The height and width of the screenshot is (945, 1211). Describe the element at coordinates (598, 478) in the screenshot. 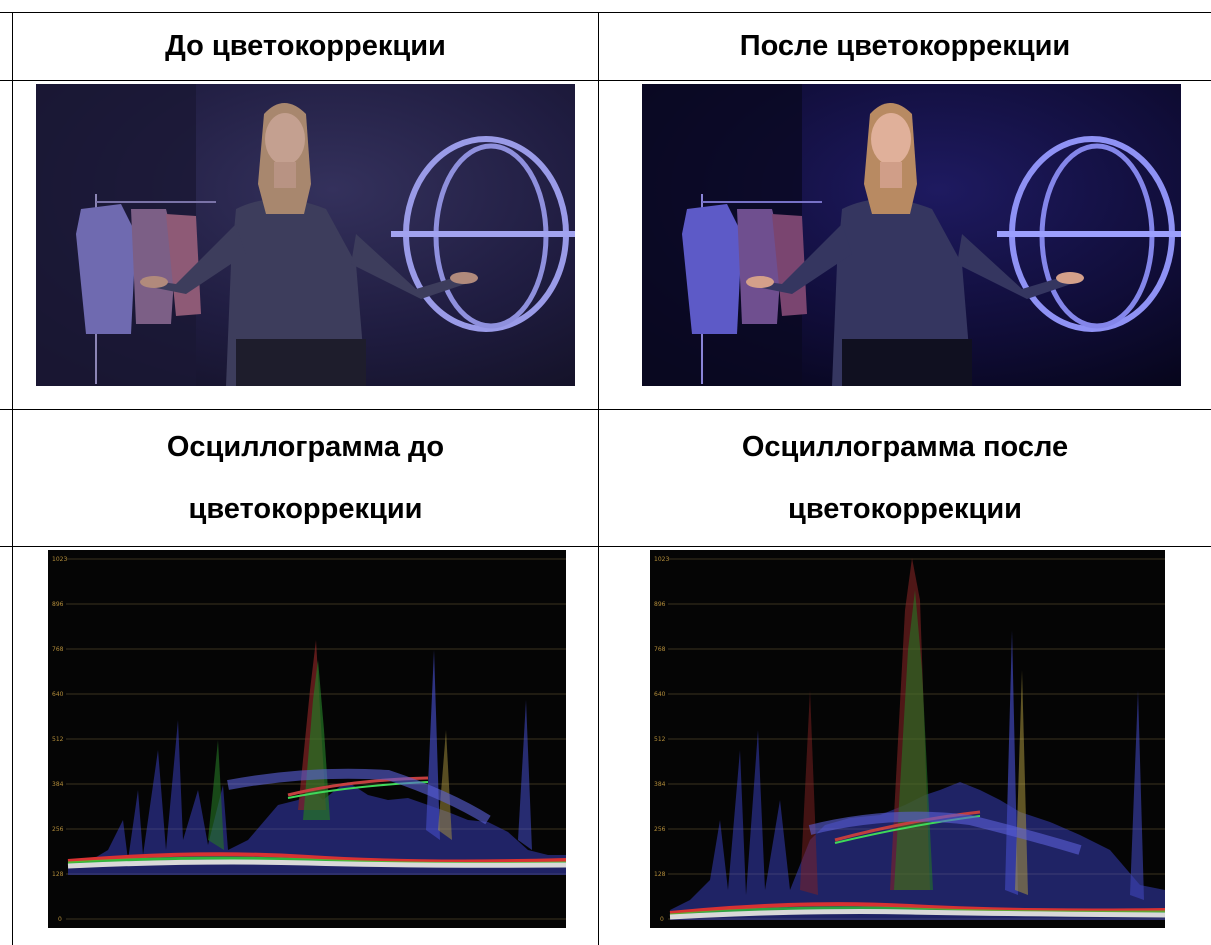

I see `table-border-middle` at that location.